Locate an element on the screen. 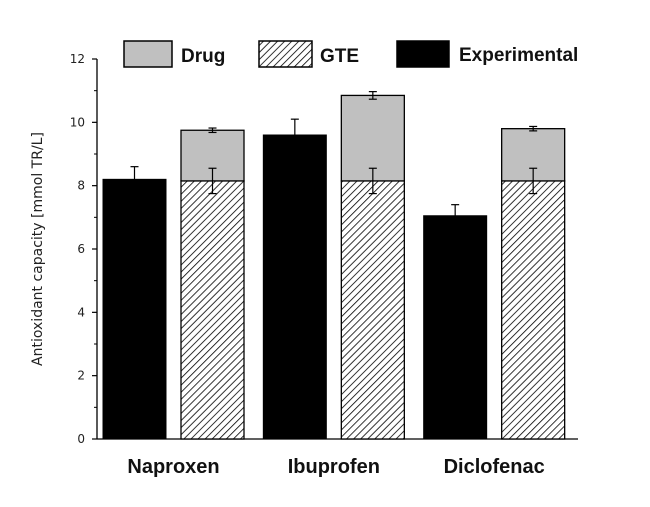 The image size is (650, 507). x-category-label: Ibuprofen is located at coordinates (334, 467).